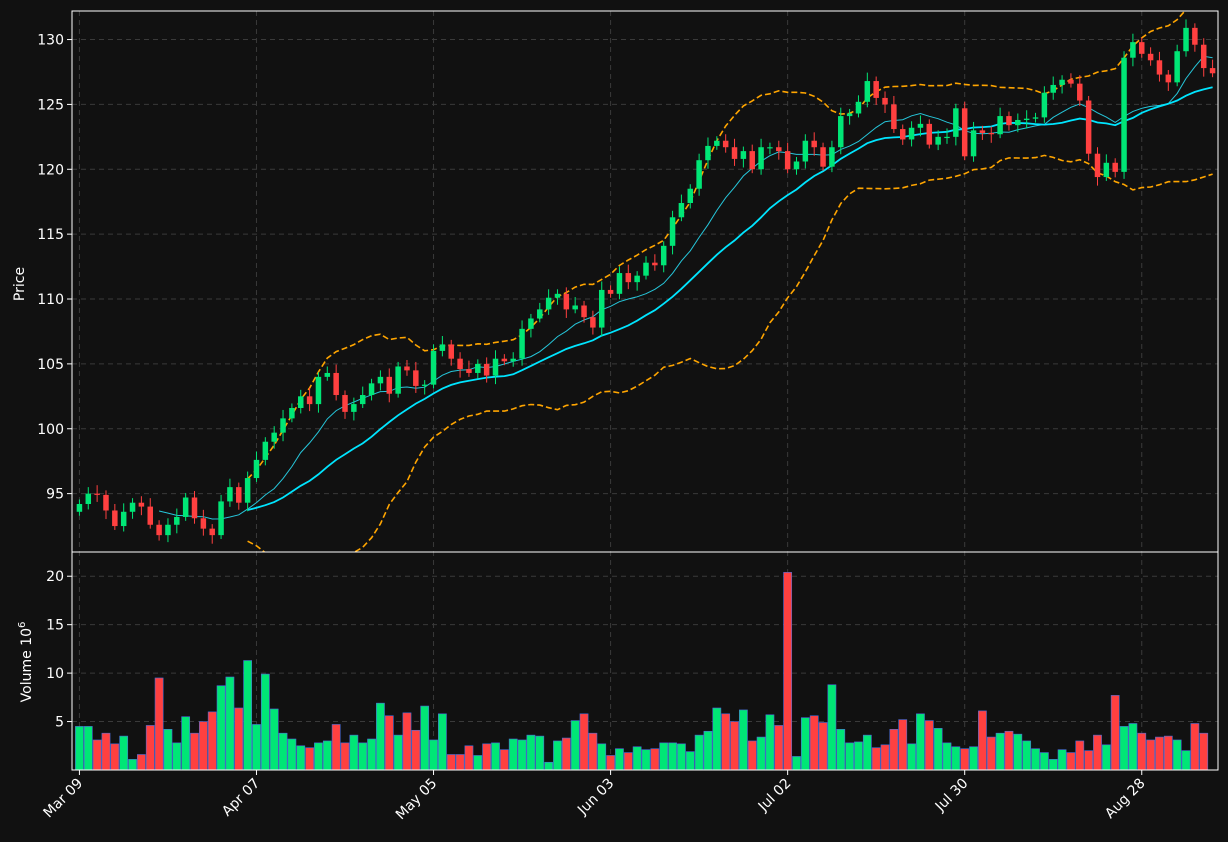  Describe the element at coordinates (59, 723) in the screenshot. I see `volume-tick-label: 5` at that location.